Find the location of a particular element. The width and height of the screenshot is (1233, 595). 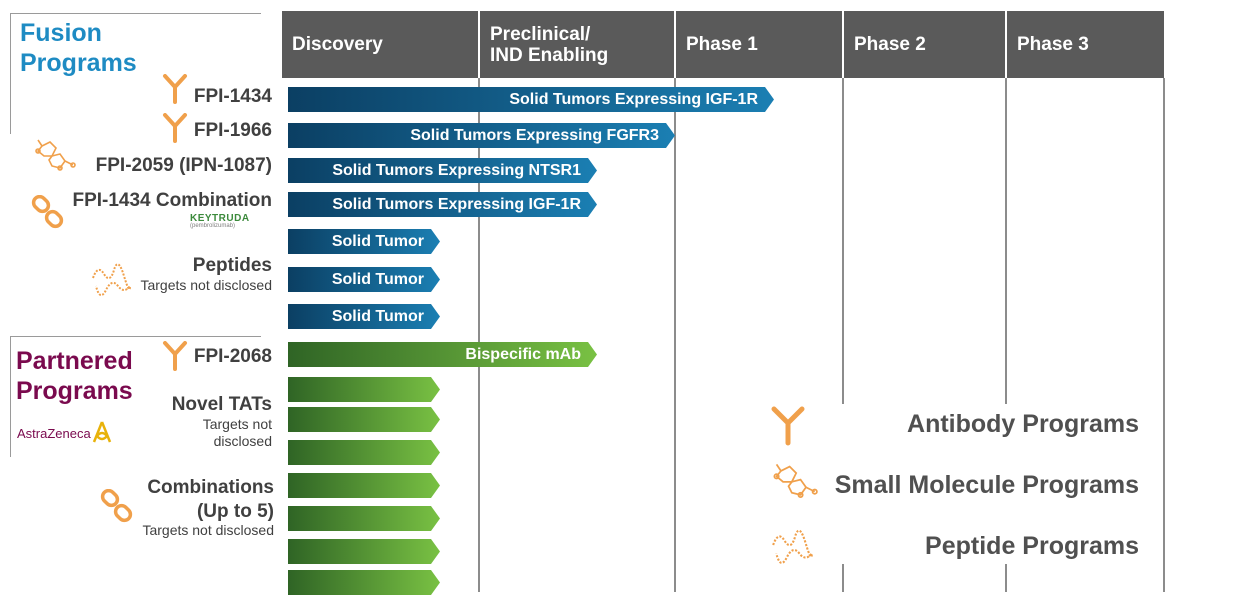

fusion-section-bracket is located at coordinates (135, 73).